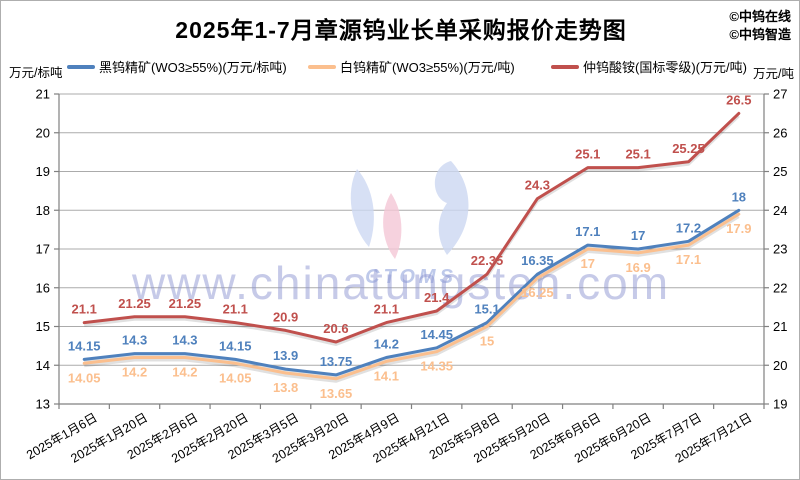 The height and width of the screenshot is (480, 800). What do you see at coordinates (322, 66) in the screenshot?
I see `legend-line-swatch-orange` at bounding box center [322, 66].